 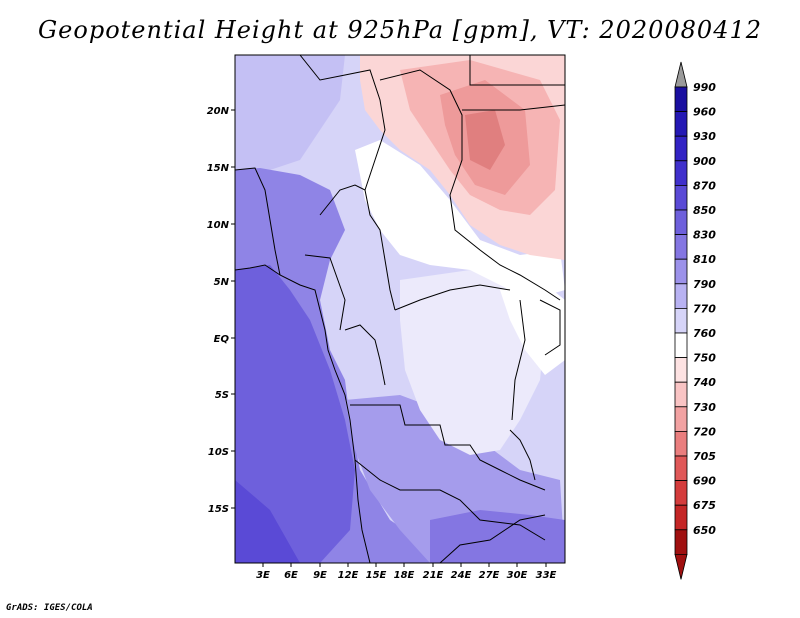 What do you see at coordinates (433, 575) in the screenshot?
I see `lon-label: 21E` at bounding box center [433, 575].